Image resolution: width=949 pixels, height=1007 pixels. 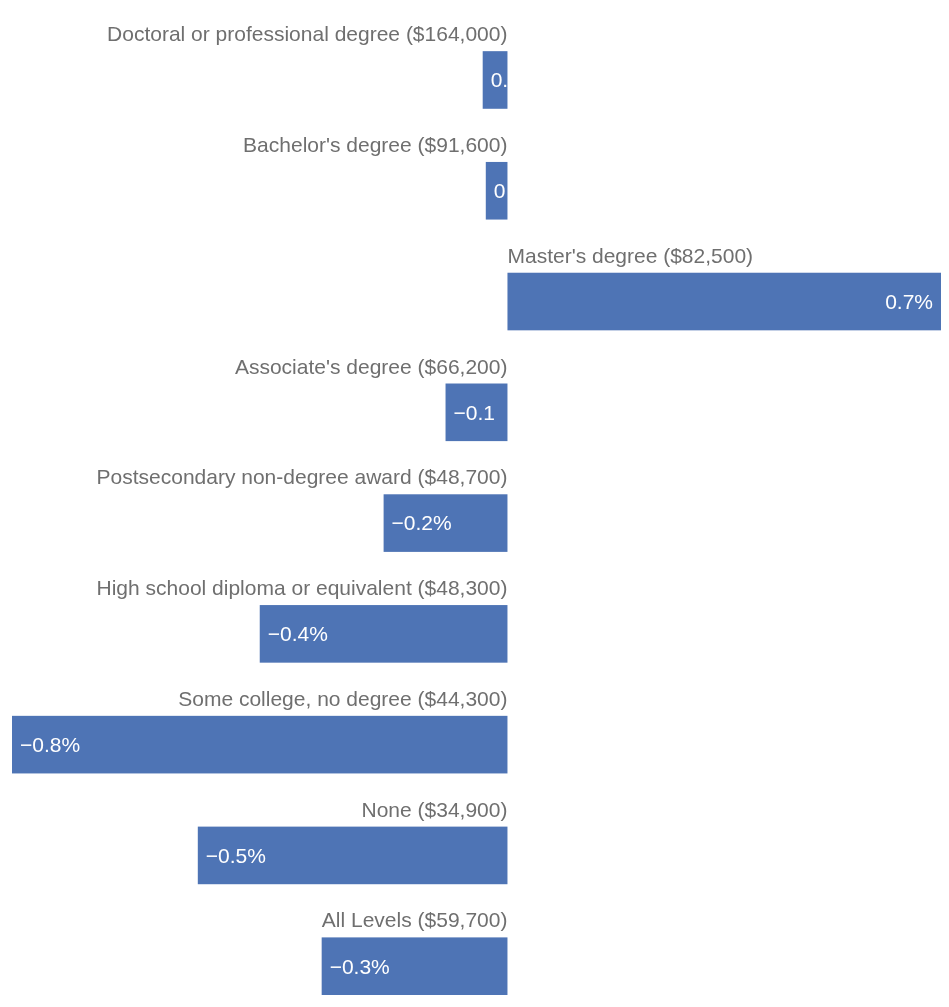 What do you see at coordinates (359, 966) in the screenshot?
I see `data-label: −0.3%` at bounding box center [359, 966].